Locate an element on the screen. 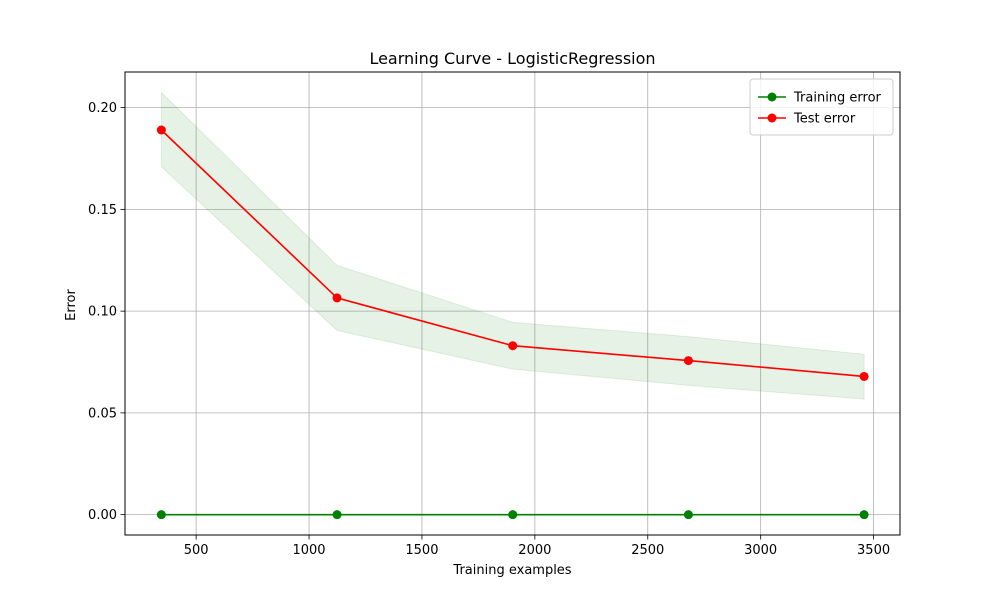 This screenshot has height=600, width=1000. legend: Training error Test error is located at coordinates (821, 107).